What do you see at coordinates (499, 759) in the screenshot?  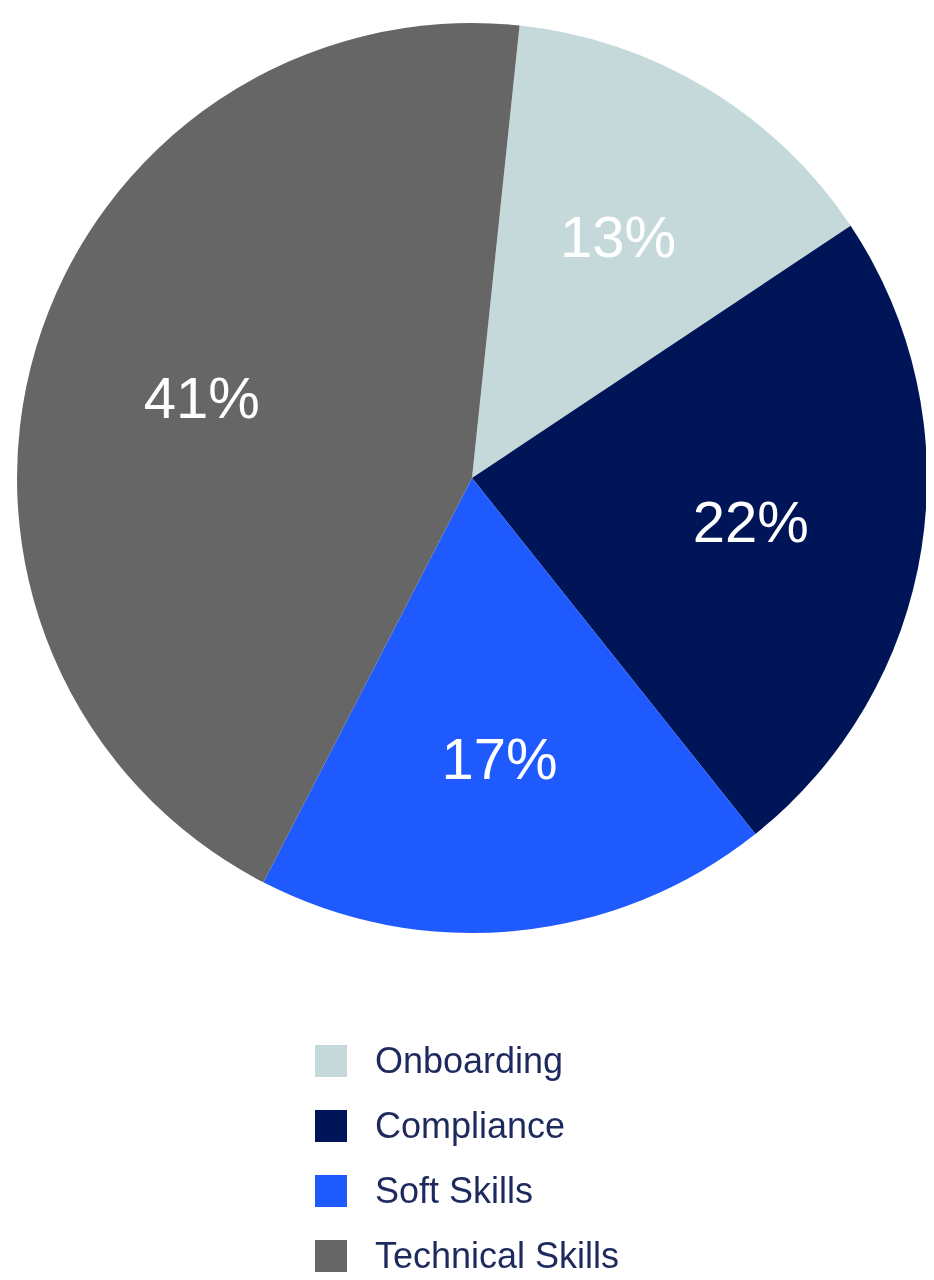 I see `data-label: 17%` at bounding box center [499, 759].